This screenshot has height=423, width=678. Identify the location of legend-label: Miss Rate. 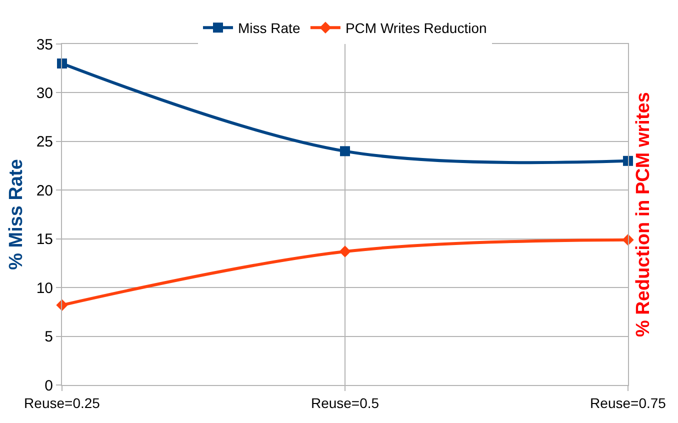
(269, 28).